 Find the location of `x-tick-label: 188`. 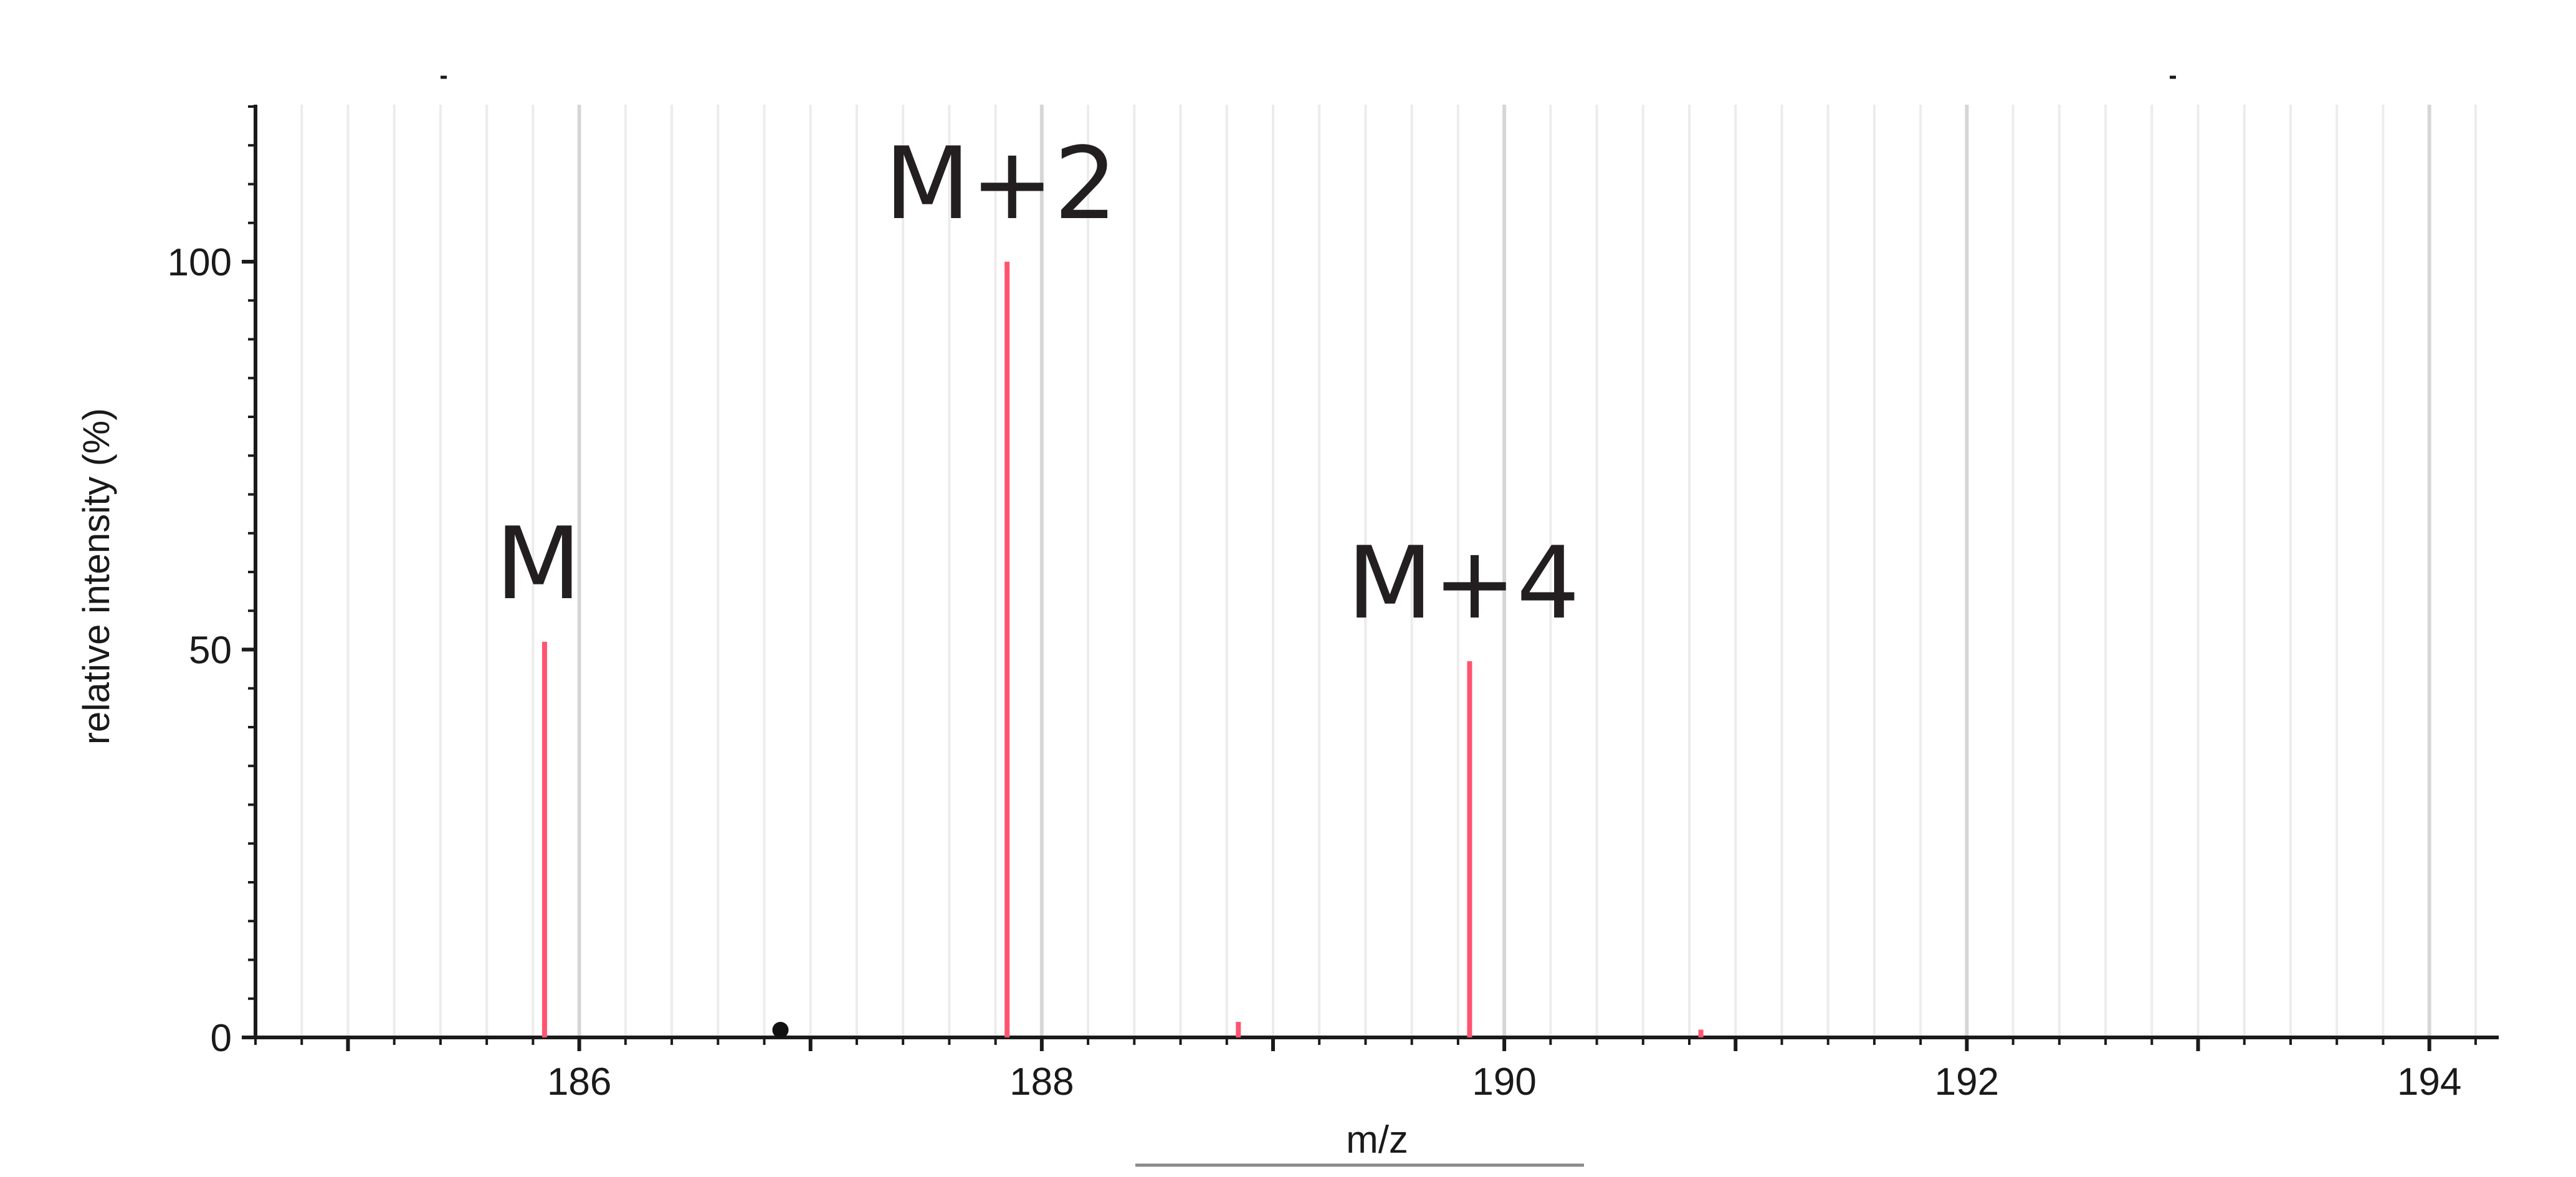

x-tick-label: 188 is located at coordinates (1041, 1081).